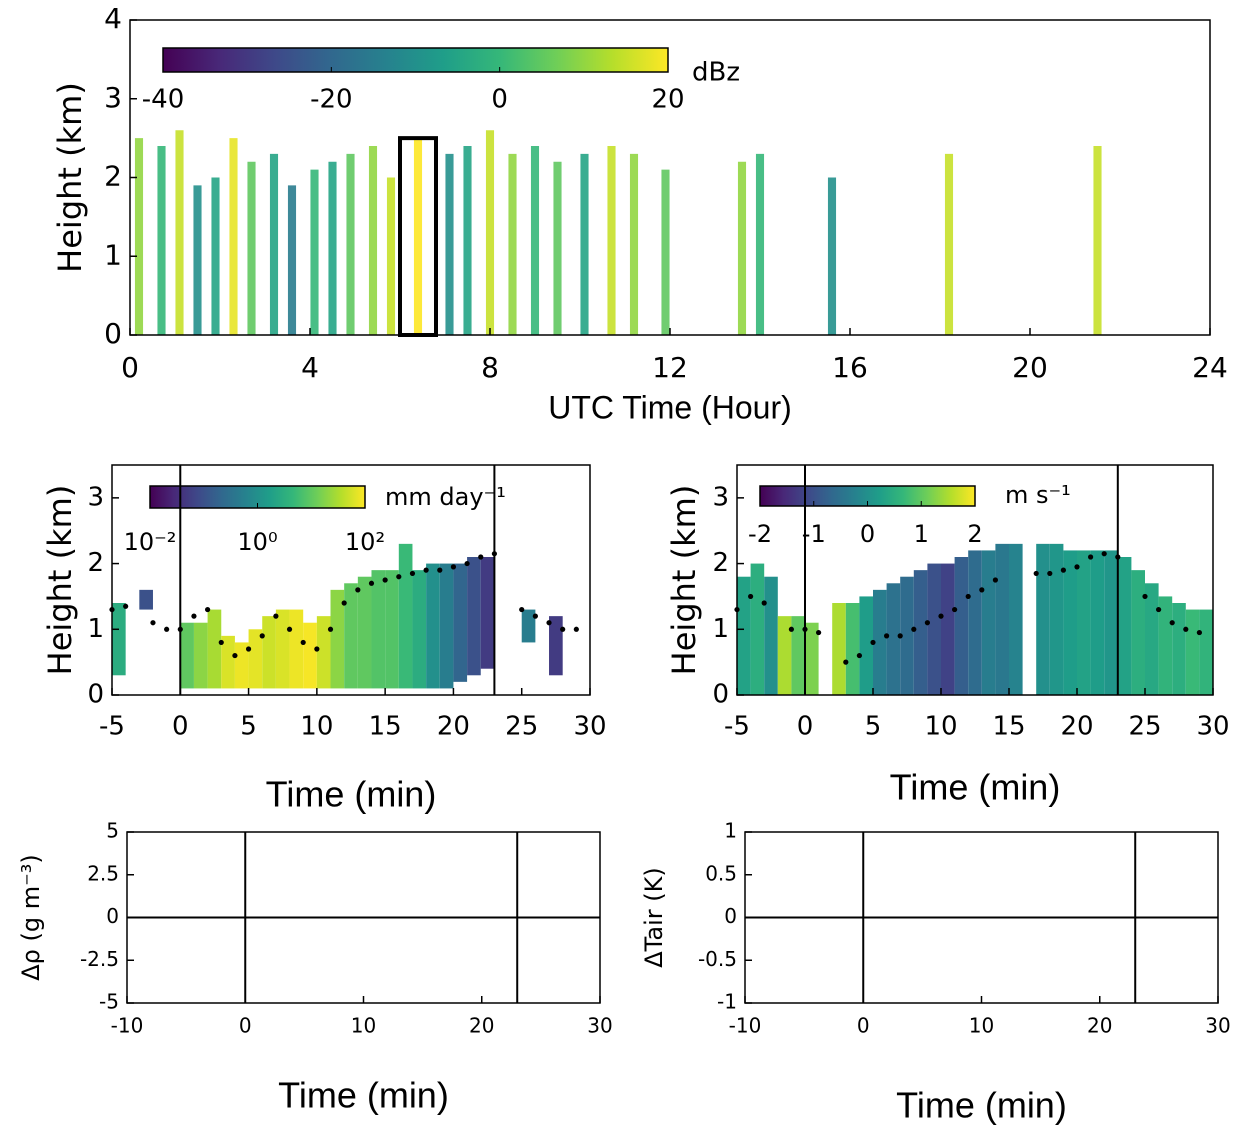 The image size is (1239, 1128). Describe the element at coordinates (654, 917) in the screenshot. I see `y-axis-label: ΔTair (K)` at that location.